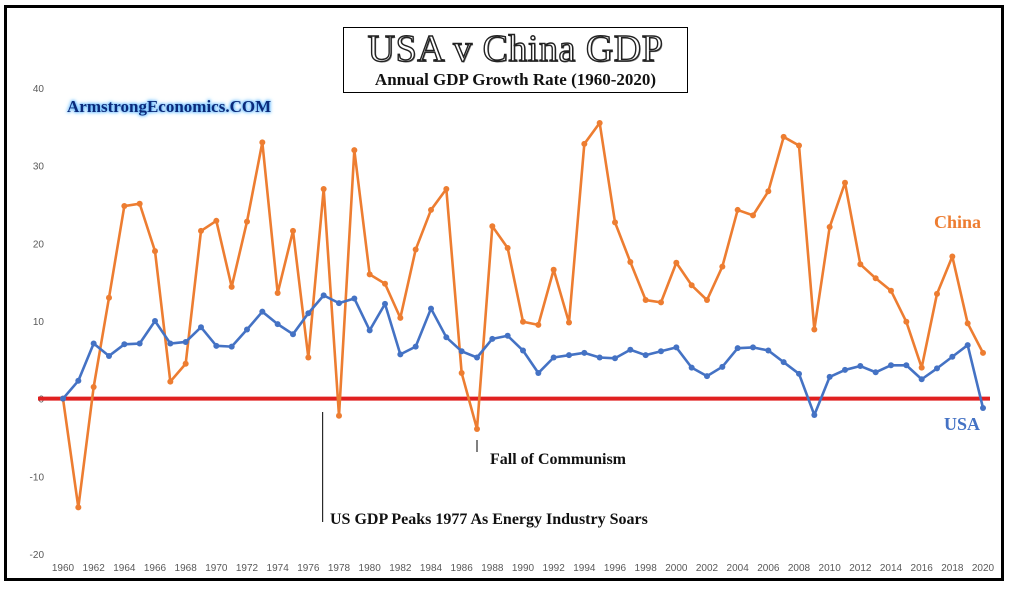 The image size is (1024, 604). Describe the element at coordinates (515, 79) in the screenshot. I see `chart-subtitle: Annual GDP Growth Rate (1960-2020)` at that location.